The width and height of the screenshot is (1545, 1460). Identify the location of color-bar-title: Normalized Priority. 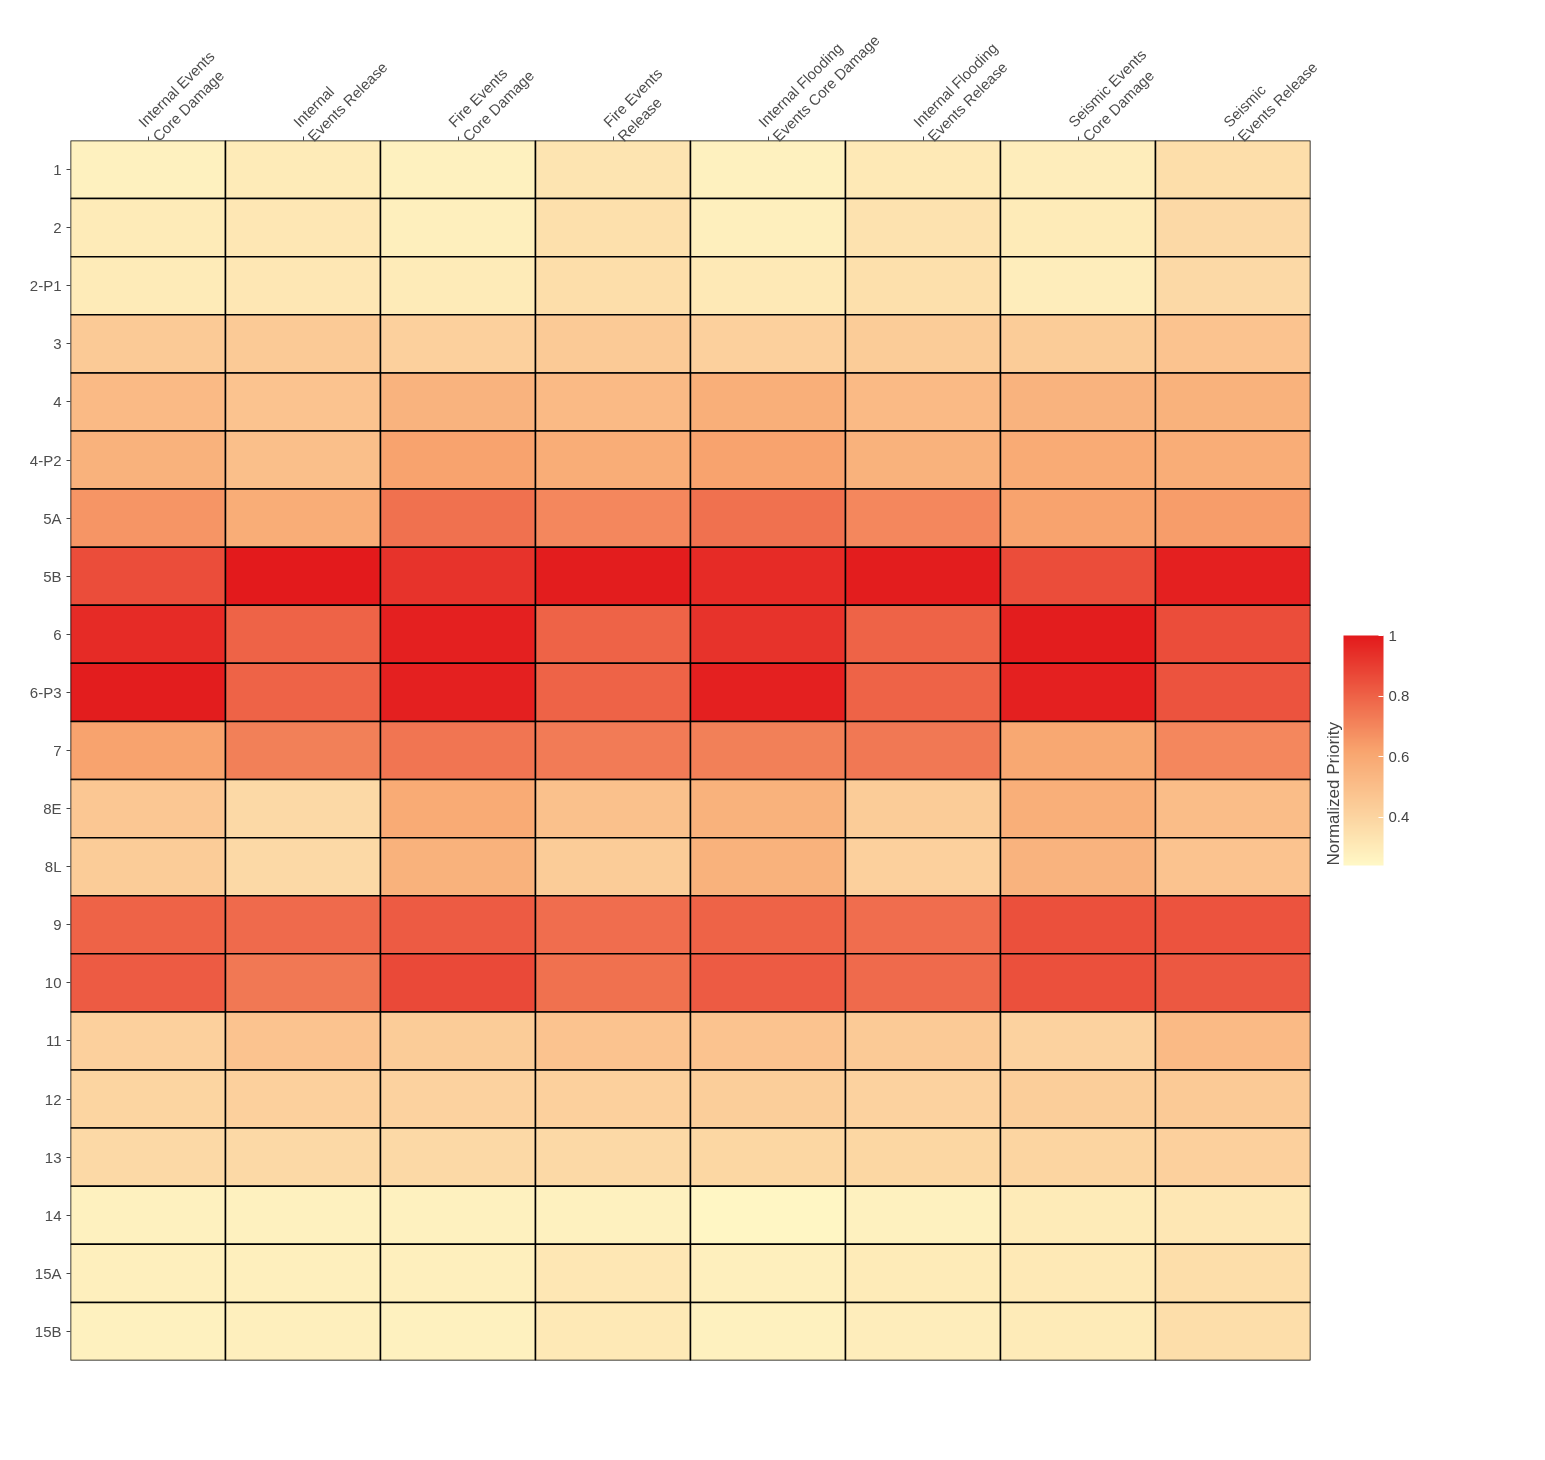
(1333, 793).